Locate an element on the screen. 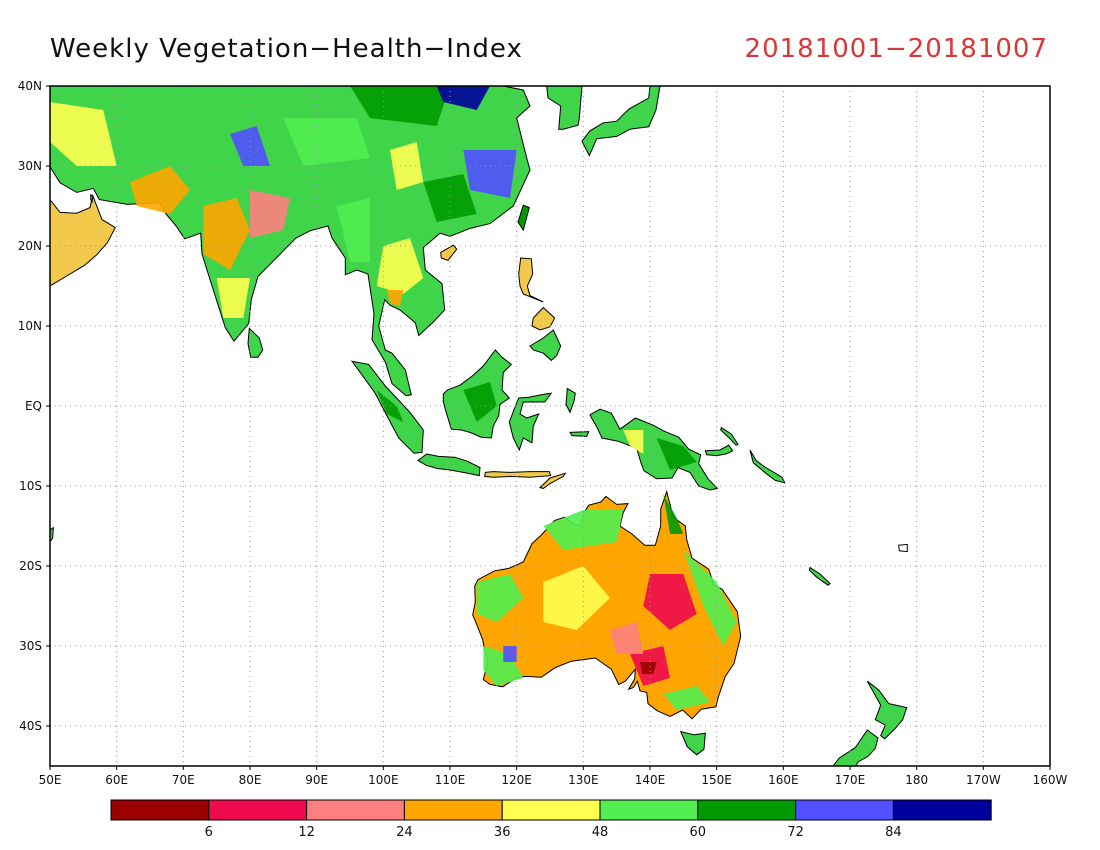 This screenshot has height=850, width=1100. landmass-japan is located at coordinates (621, 121).